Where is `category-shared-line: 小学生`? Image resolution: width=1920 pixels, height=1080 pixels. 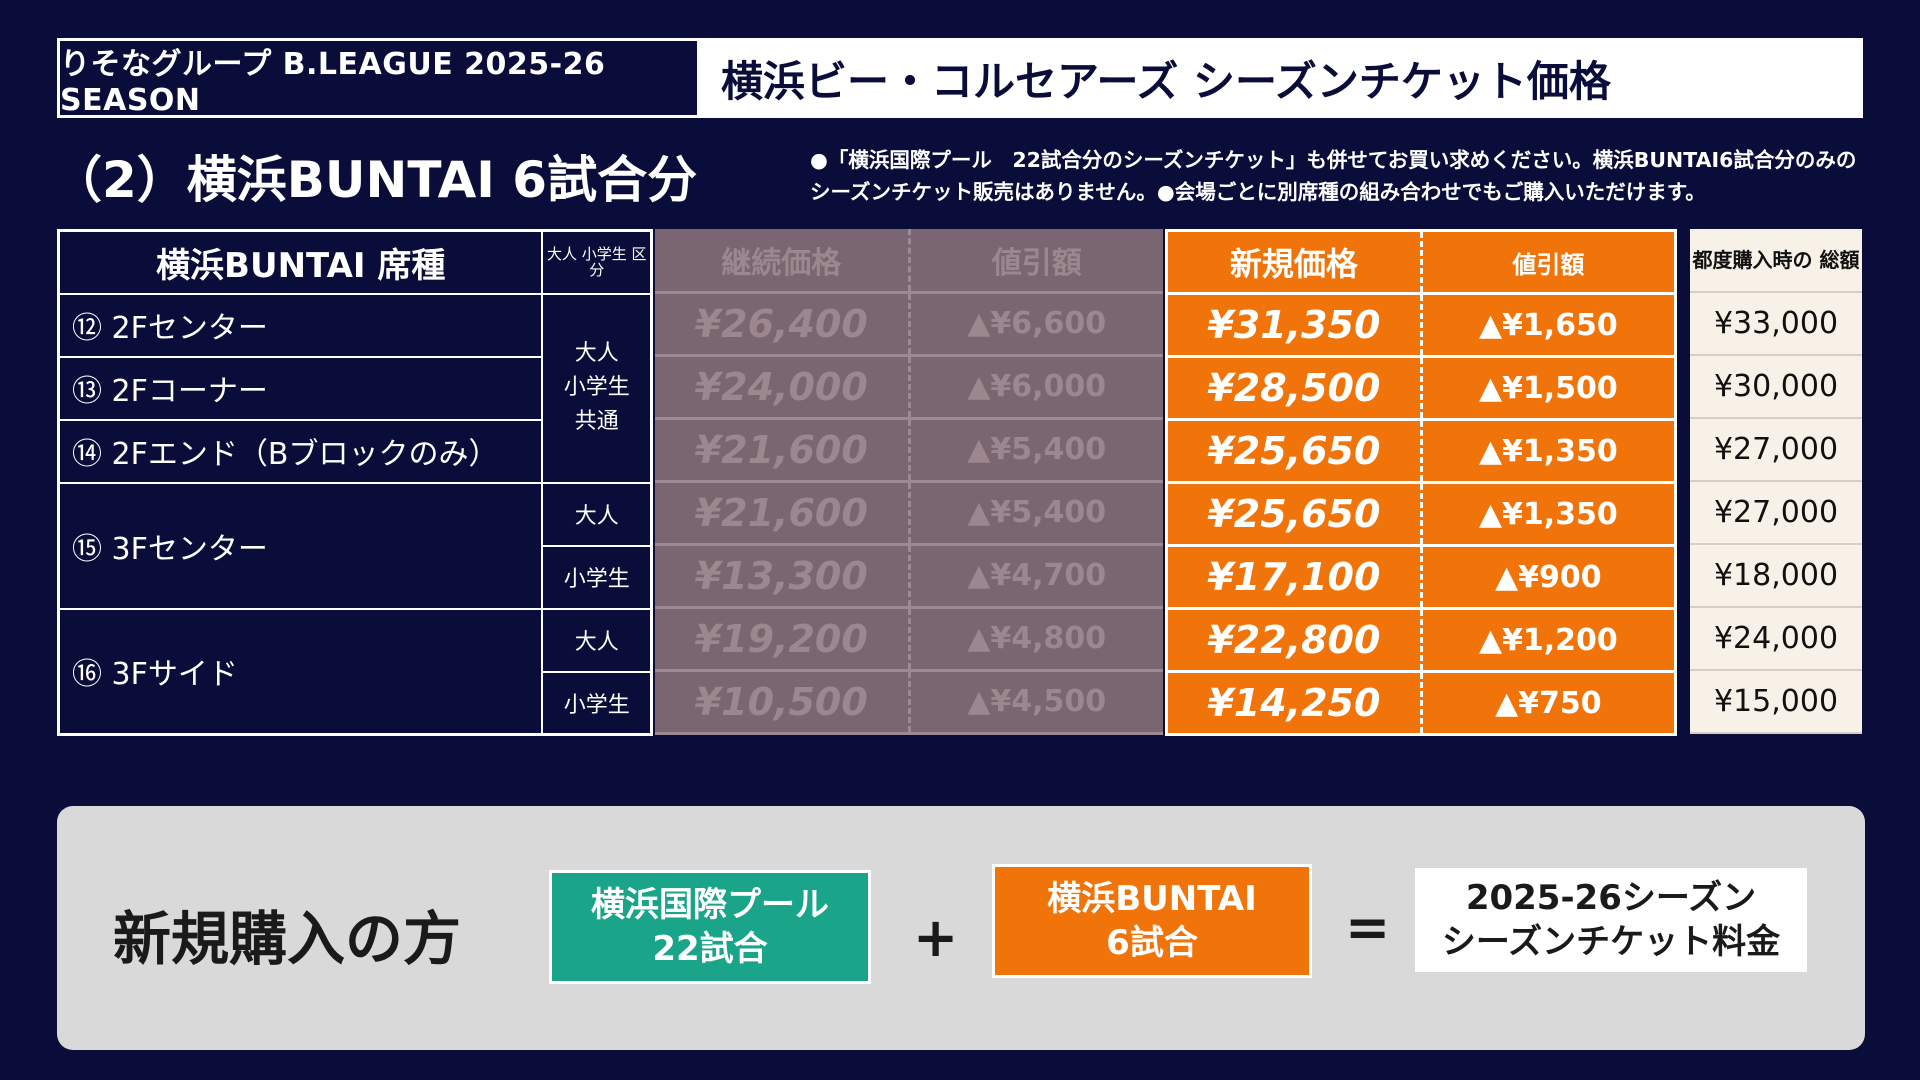
category-shared-line: 小学生 is located at coordinates (596, 387).